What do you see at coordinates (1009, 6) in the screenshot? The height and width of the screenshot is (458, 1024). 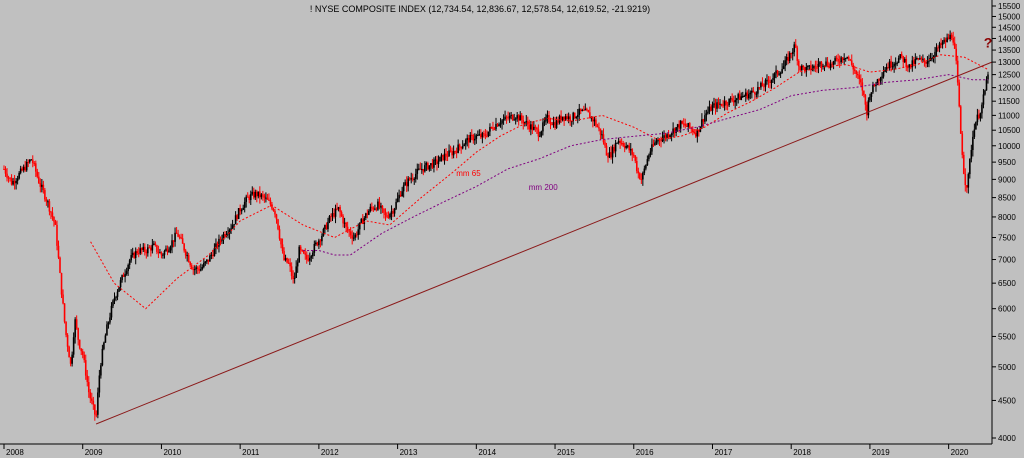 I see `y-tick-label: 15500` at bounding box center [1009, 6].